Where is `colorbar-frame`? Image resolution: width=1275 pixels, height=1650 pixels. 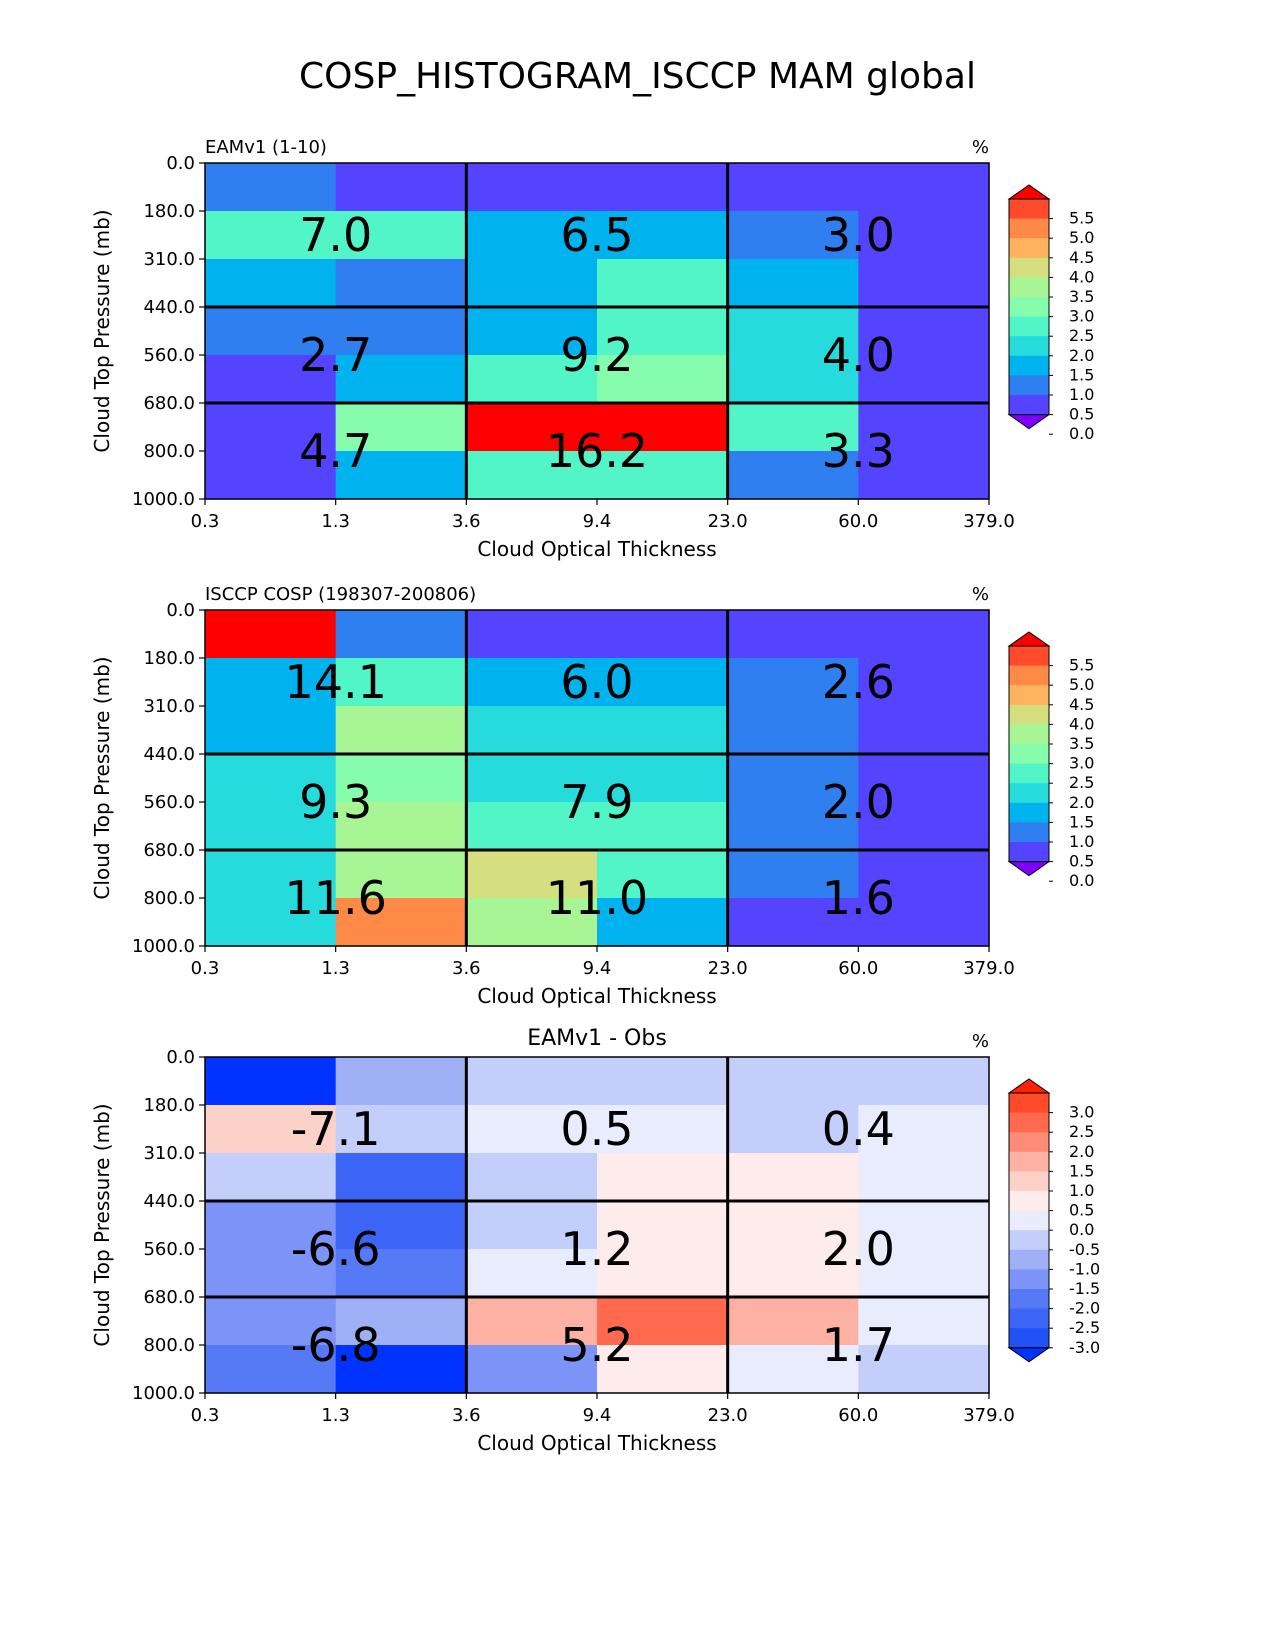 colorbar-frame is located at coordinates (1029, 307).